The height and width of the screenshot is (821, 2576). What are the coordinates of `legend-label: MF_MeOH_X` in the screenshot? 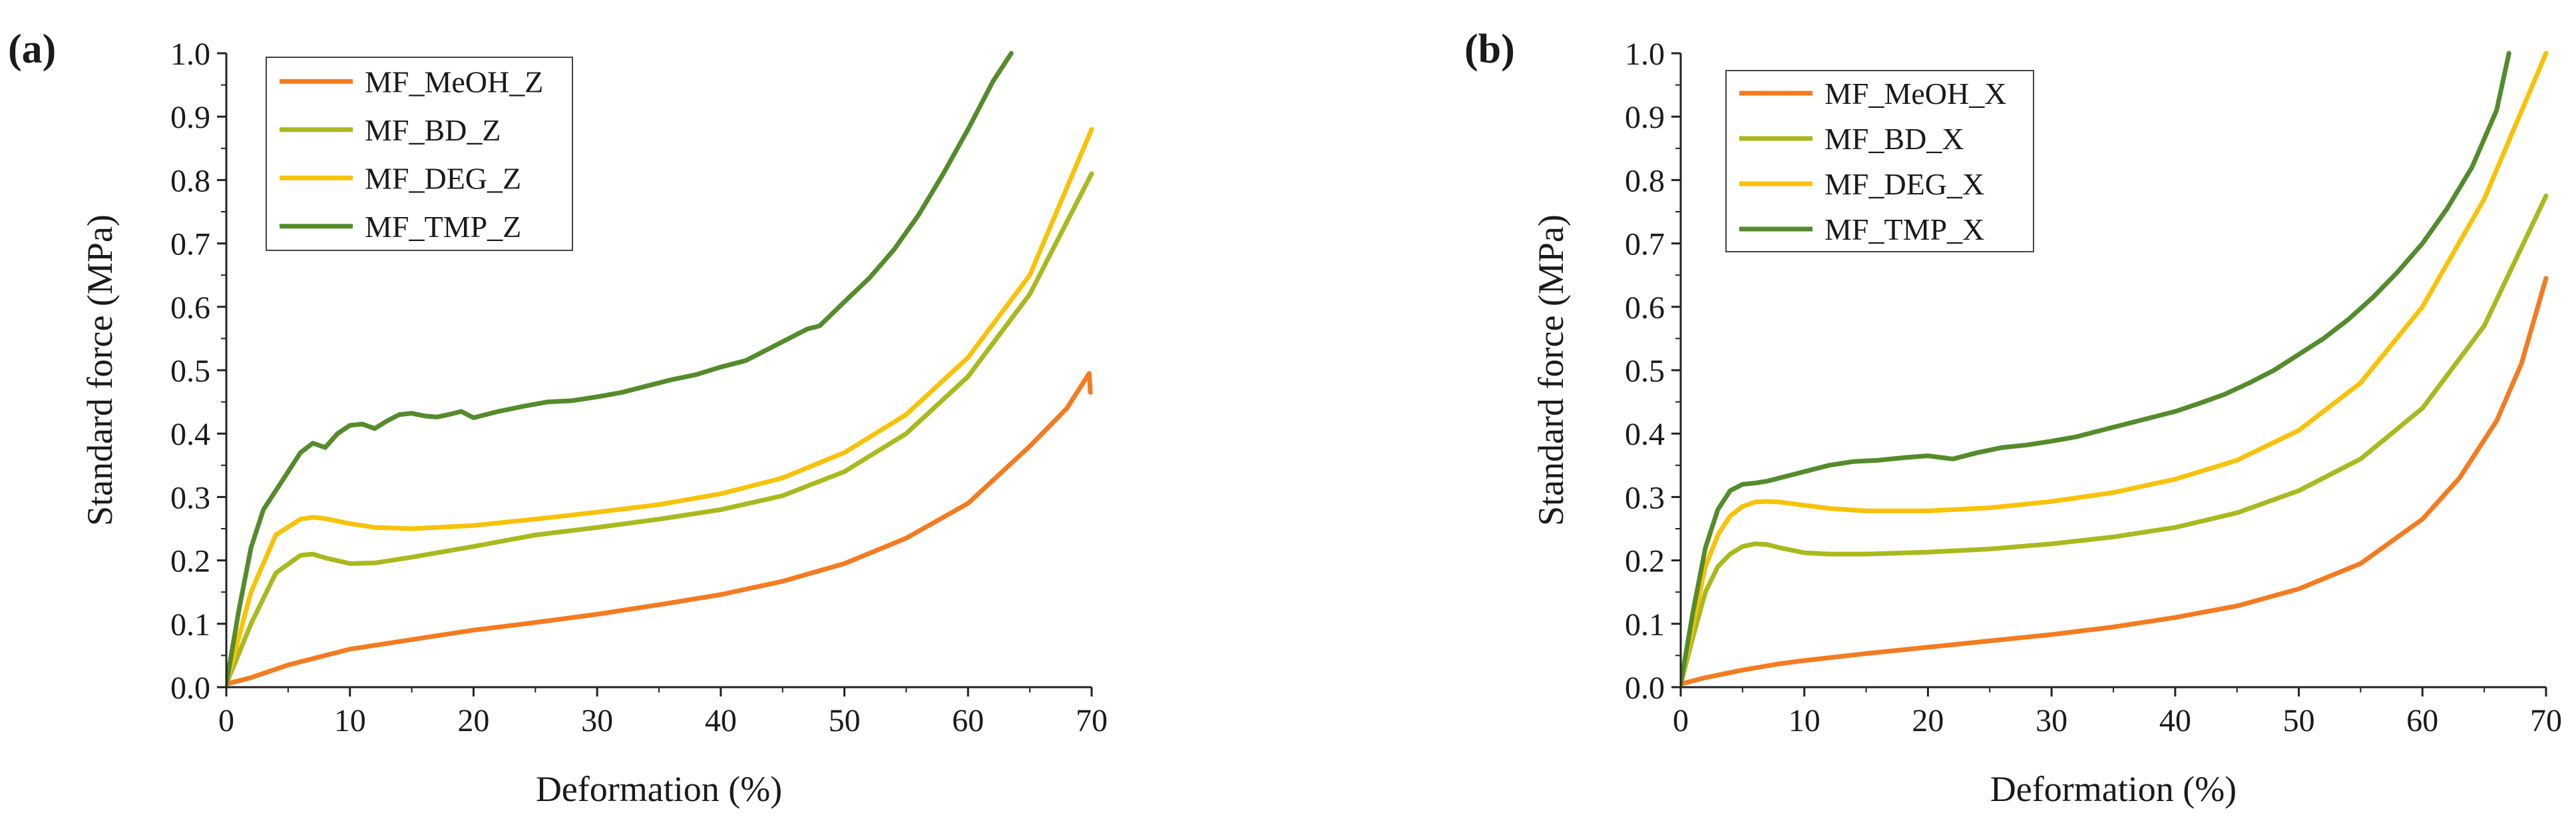 It's located at (1915, 94).